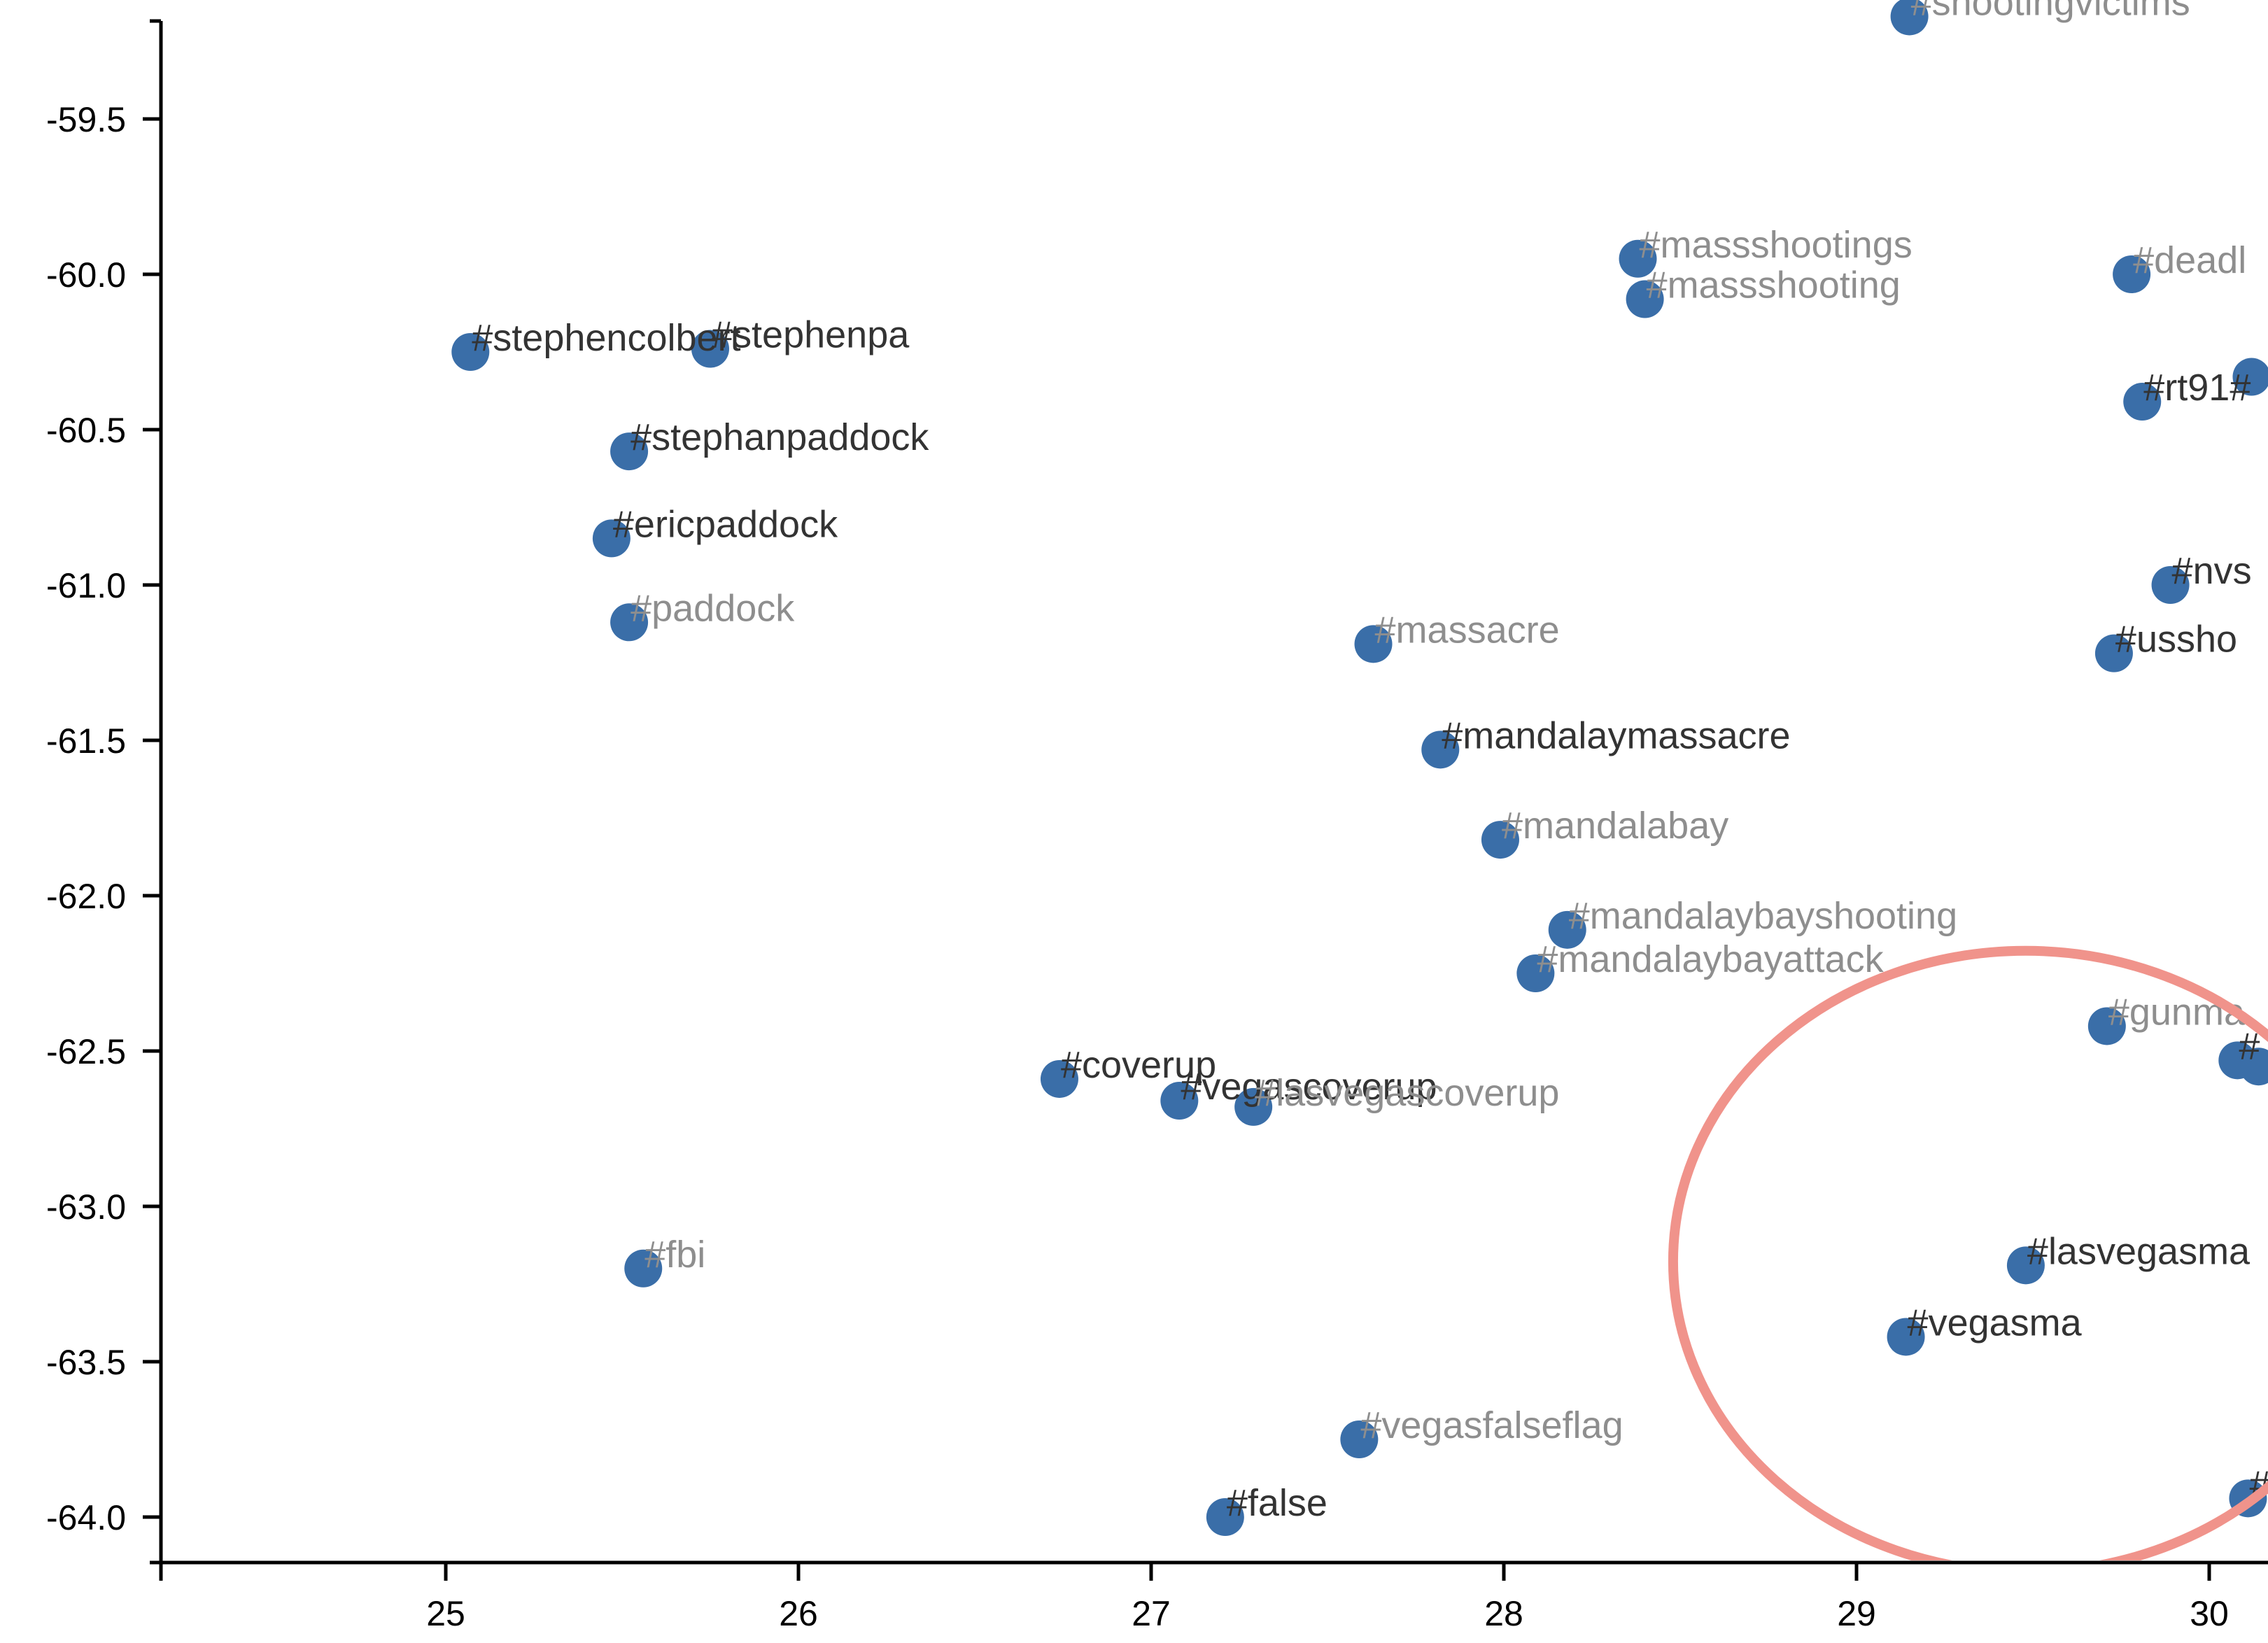 This screenshot has height=1643, width=2268. What do you see at coordinates (2139, 1251) in the screenshot?
I see `point-label: #lasvegasma` at bounding box center [2139, 1251].